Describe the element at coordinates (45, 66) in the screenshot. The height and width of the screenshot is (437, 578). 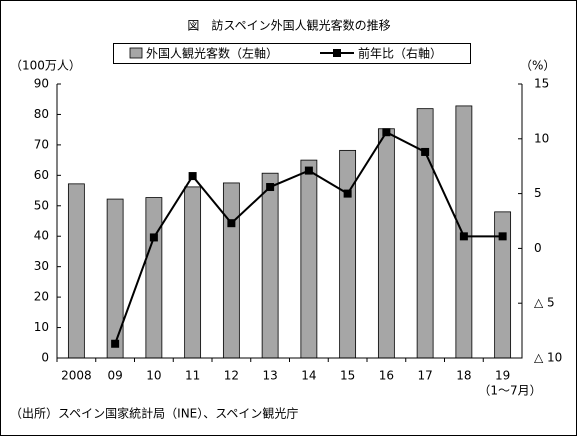
I see `y-axis-label: （100万人）` at that location.